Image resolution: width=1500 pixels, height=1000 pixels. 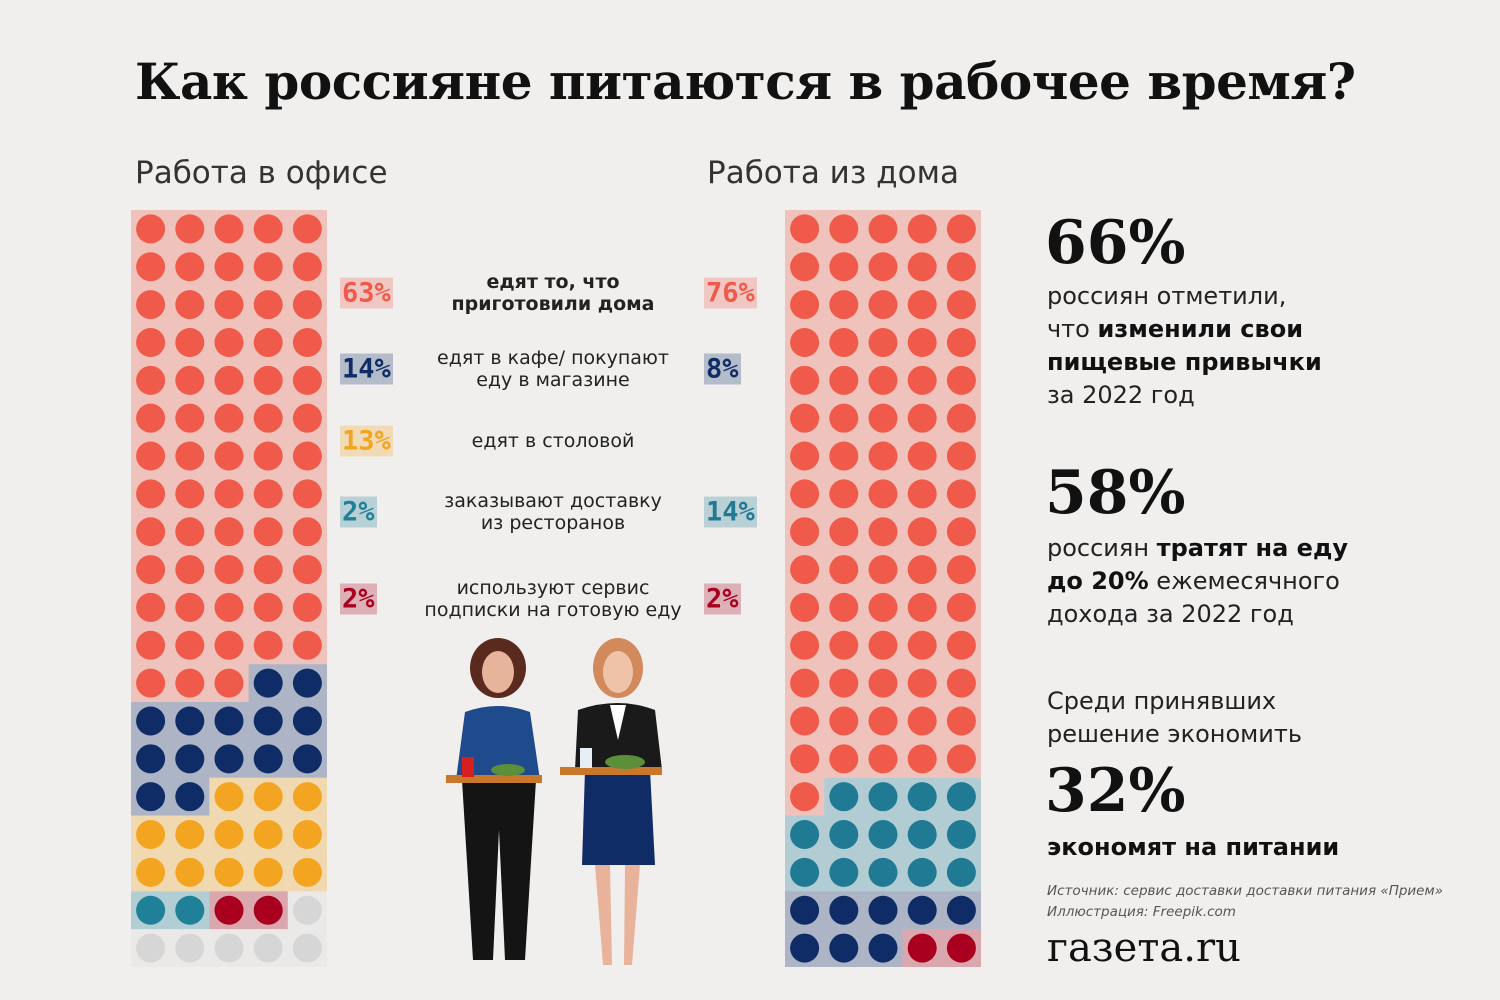 What do you see at coordinates (553, 512) in the screenshot?
I see `category-label: заказывают доставку из ресторанов` at bounding box center [553, 512].